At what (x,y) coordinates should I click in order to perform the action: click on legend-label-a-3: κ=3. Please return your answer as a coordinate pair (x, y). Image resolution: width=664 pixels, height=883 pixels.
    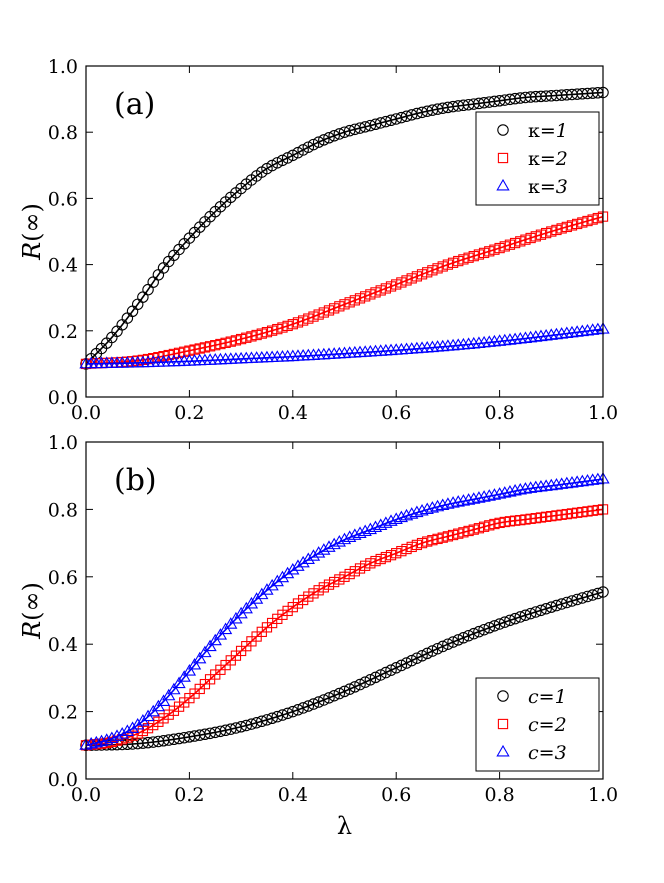
    Looking at the image, I should click on (548, 187).